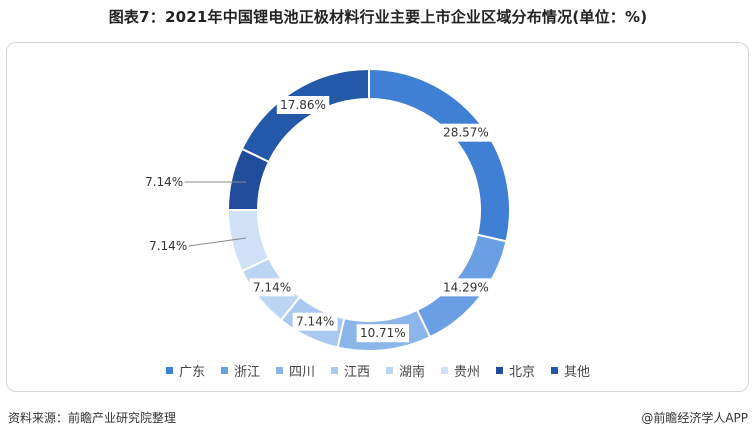 The width and height of the screenshot is (756, 440). I want to click on data-label-5: 7.14%, so click(272, 287).